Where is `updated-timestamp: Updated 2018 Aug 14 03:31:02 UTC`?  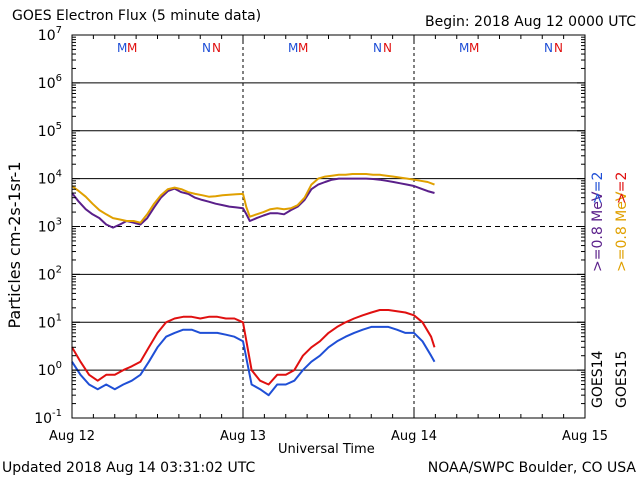
updated-timestamp: Updated 2018 Aug 14 03:31:02 UTC is located at coordinates (129, 468).